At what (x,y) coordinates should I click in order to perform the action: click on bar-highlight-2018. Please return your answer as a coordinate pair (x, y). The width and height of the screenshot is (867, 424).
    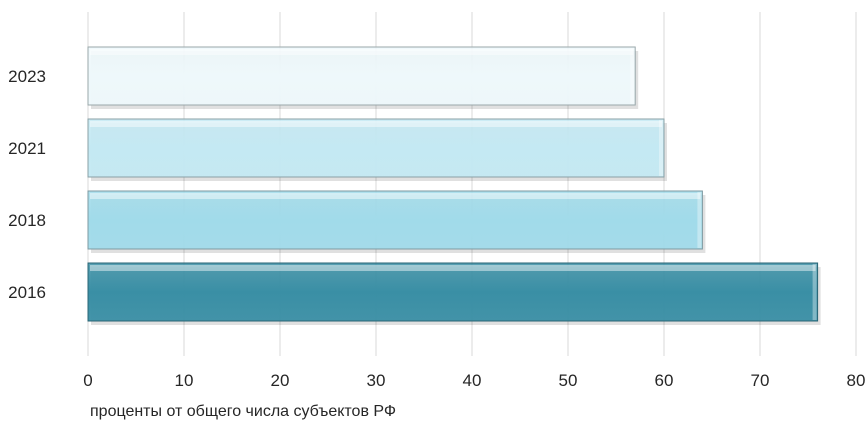
    Looking at the image, I should click on (395, 196).